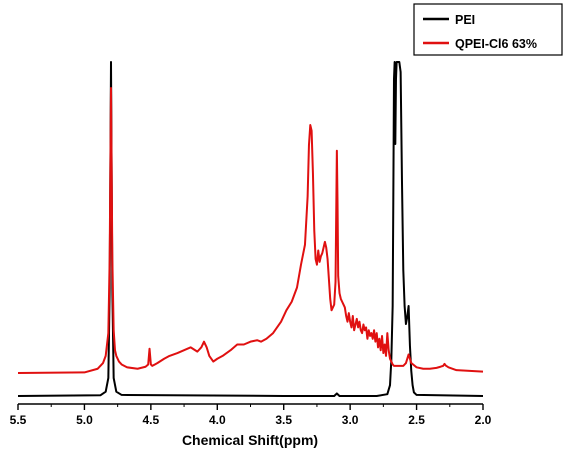 Image resolution: width=566 pixels, height=457 pixels. Describe the element at coordinates (250, 407) in the screenshot. I see `x-axis-ticks` at that location.